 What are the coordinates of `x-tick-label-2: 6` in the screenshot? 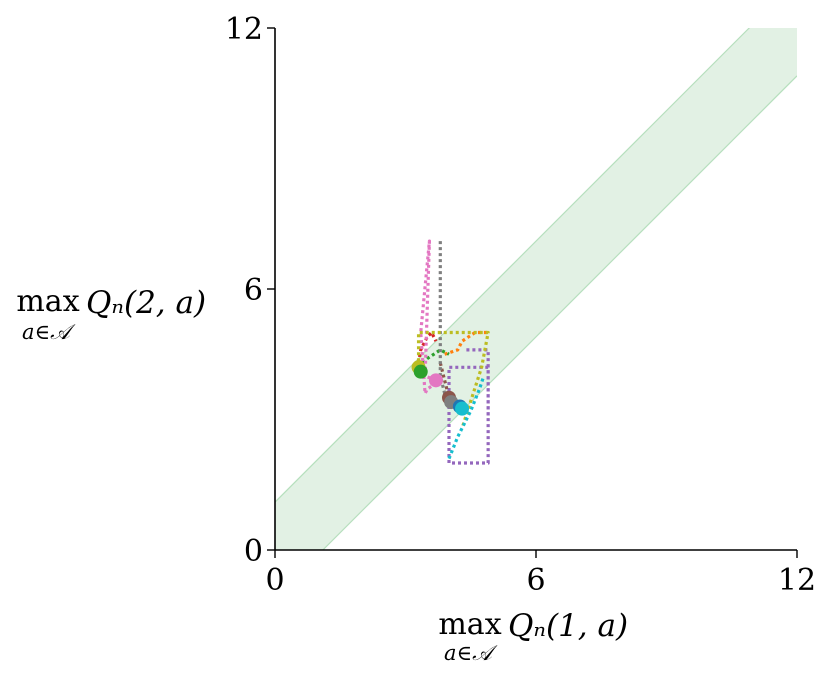 It's located at (535, 580).